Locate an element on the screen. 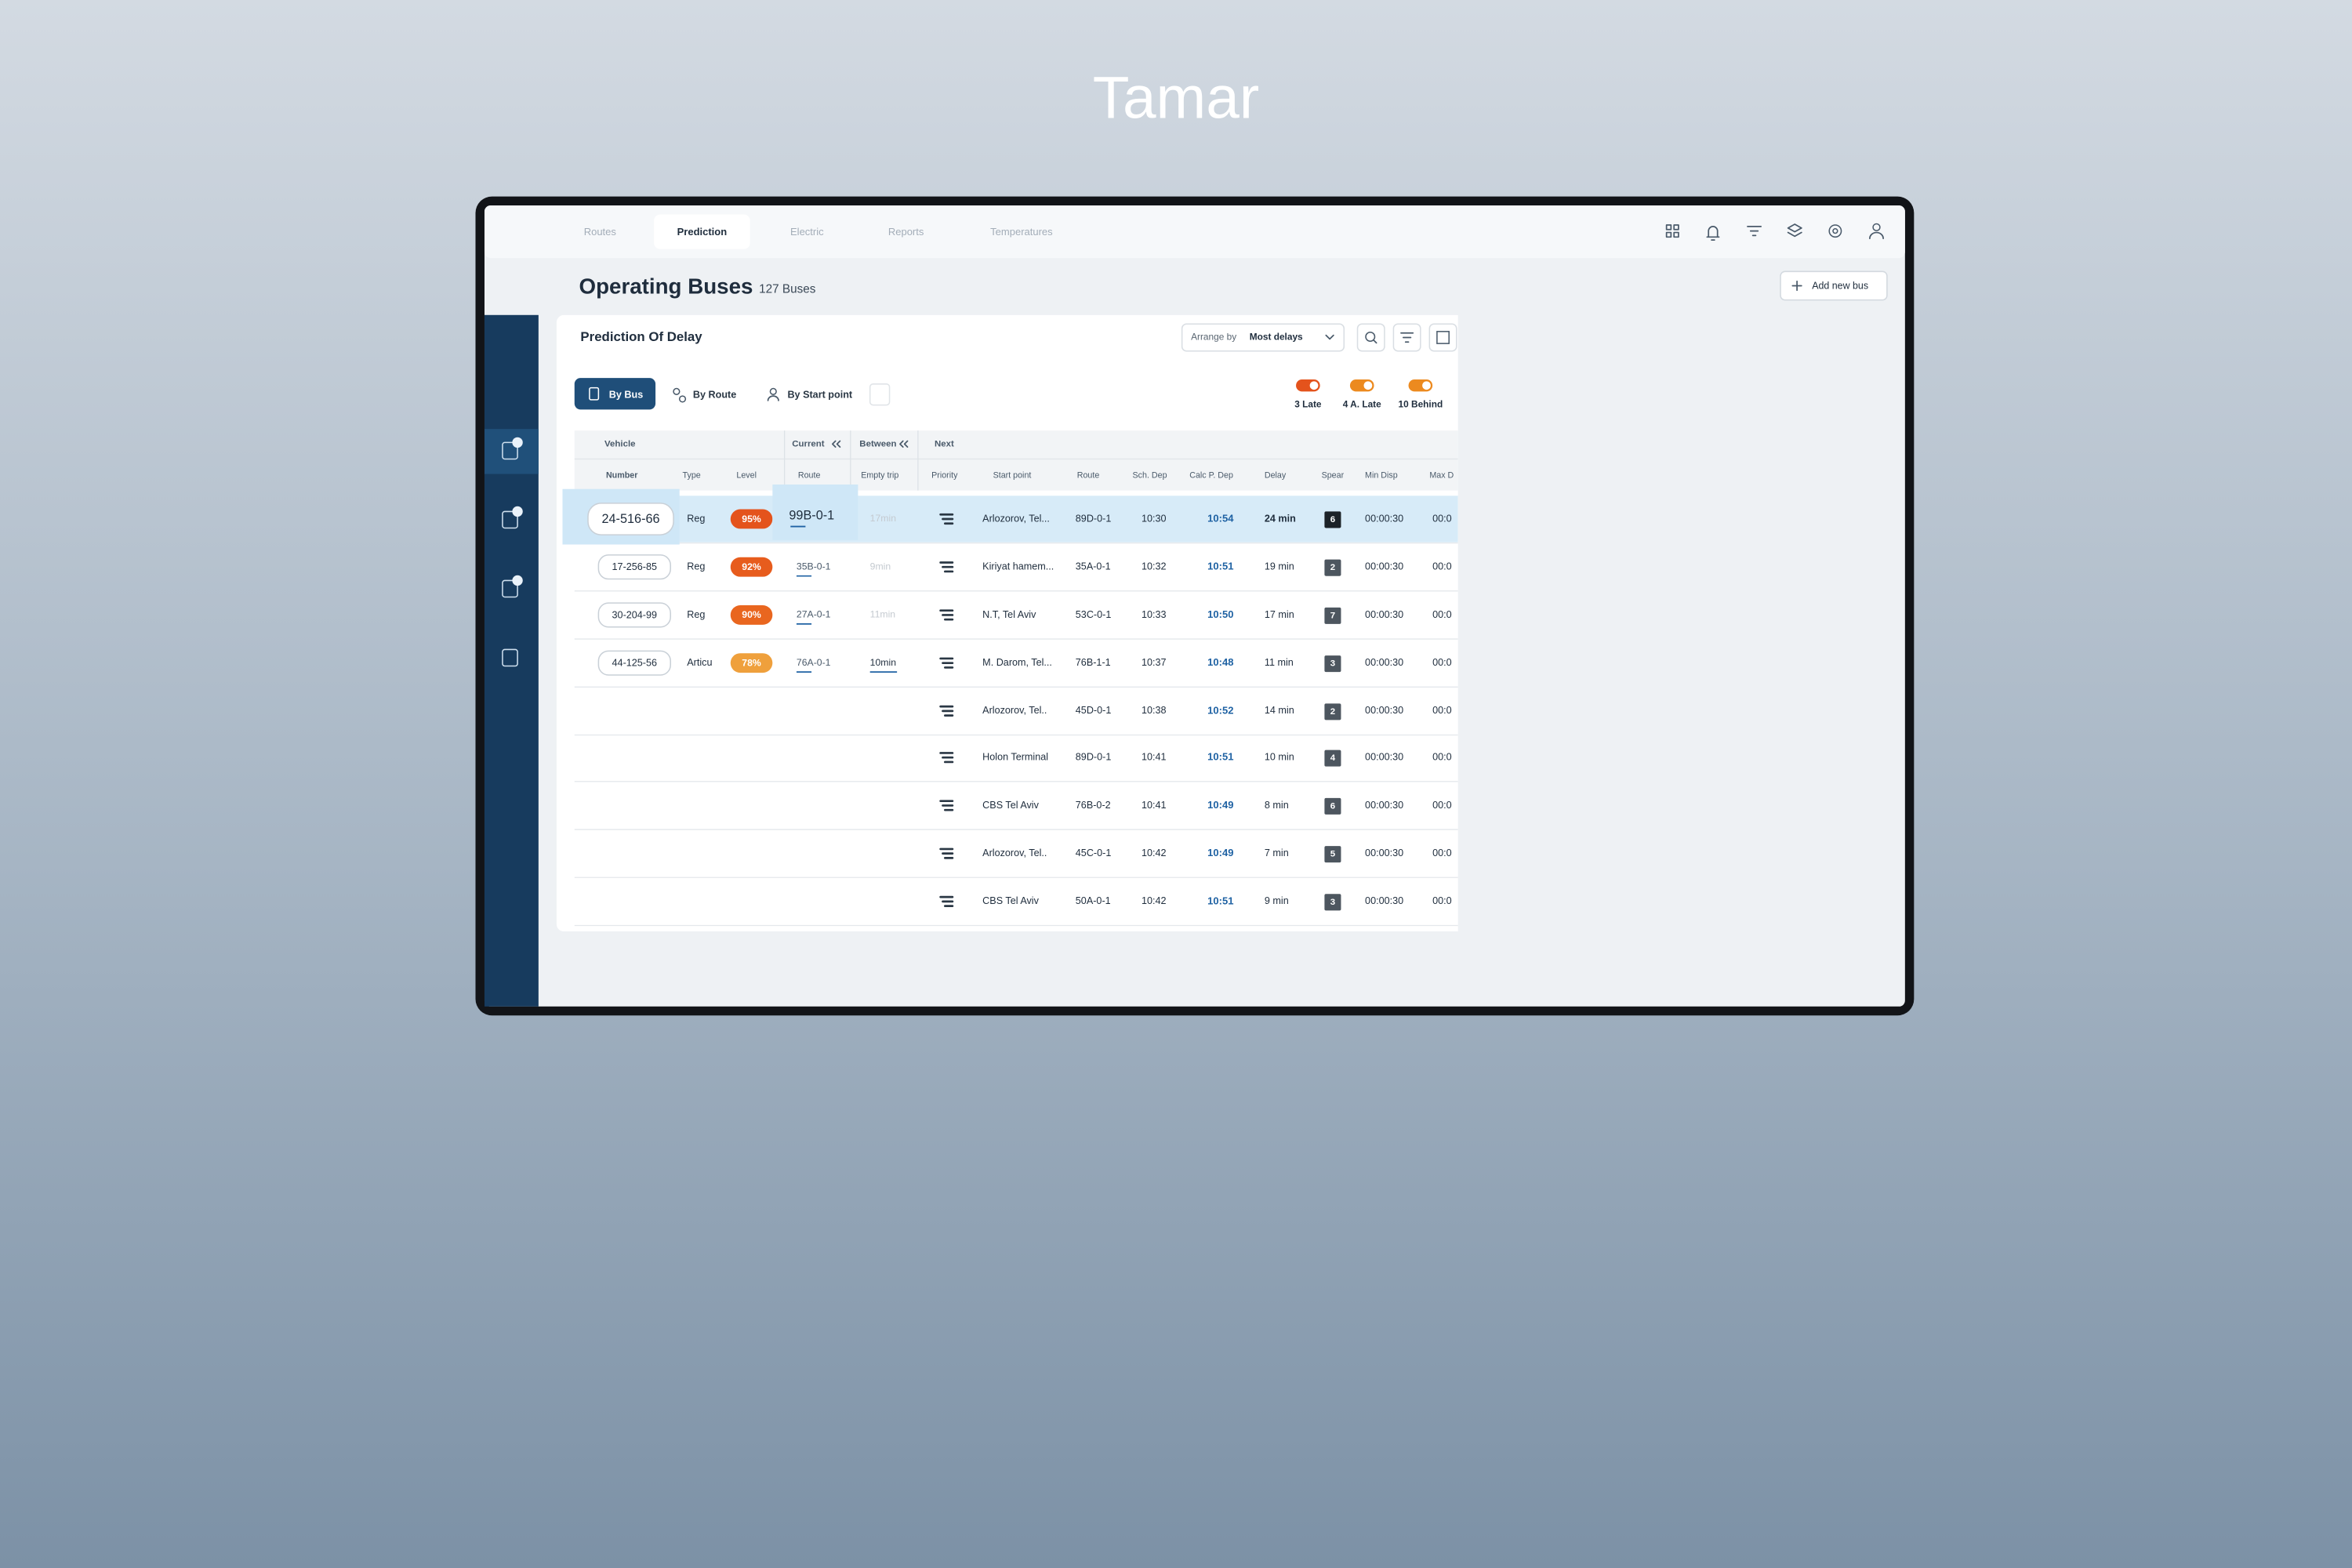 The width and height of the screenshot is (2352, 1568). delay: 10 min is located at coordinates (1279, 757).